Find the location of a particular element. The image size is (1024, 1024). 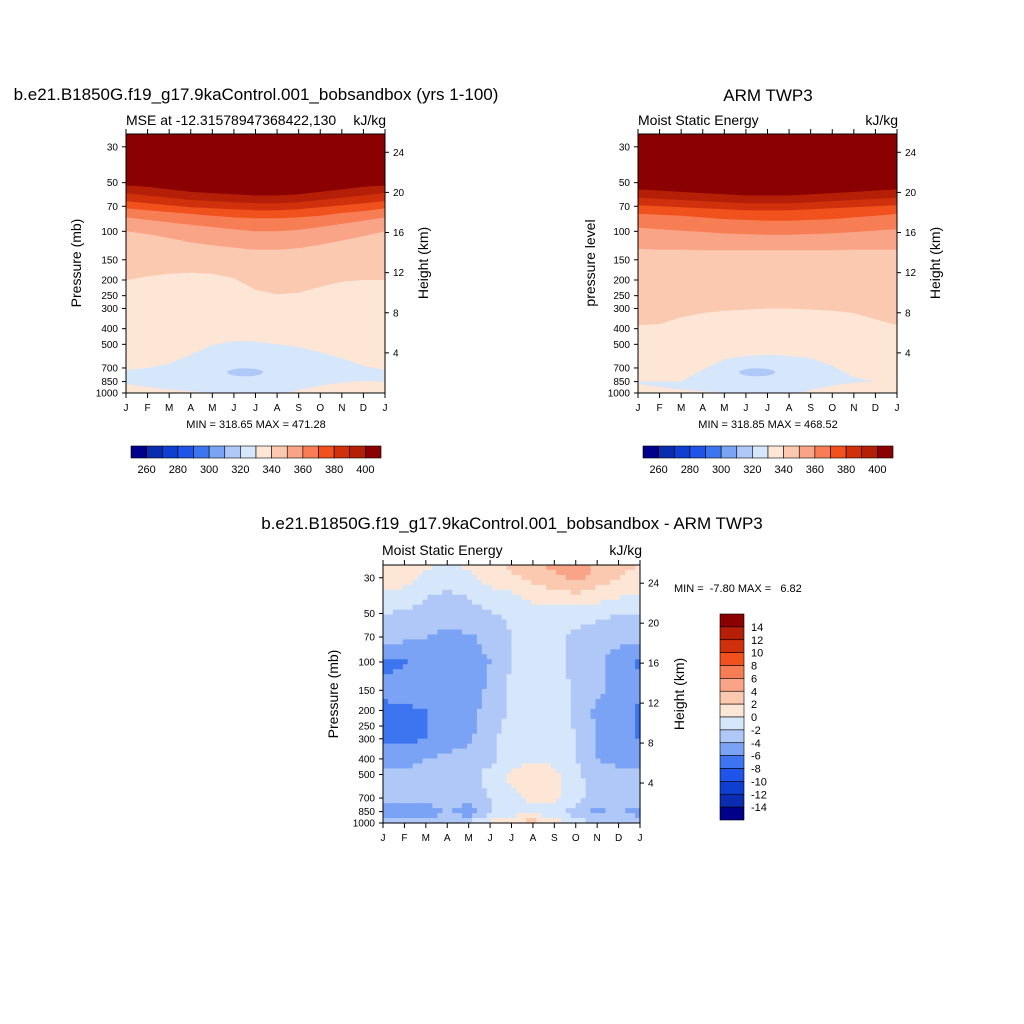

colorbar-label: 260 is located at coordinates (658, 470).